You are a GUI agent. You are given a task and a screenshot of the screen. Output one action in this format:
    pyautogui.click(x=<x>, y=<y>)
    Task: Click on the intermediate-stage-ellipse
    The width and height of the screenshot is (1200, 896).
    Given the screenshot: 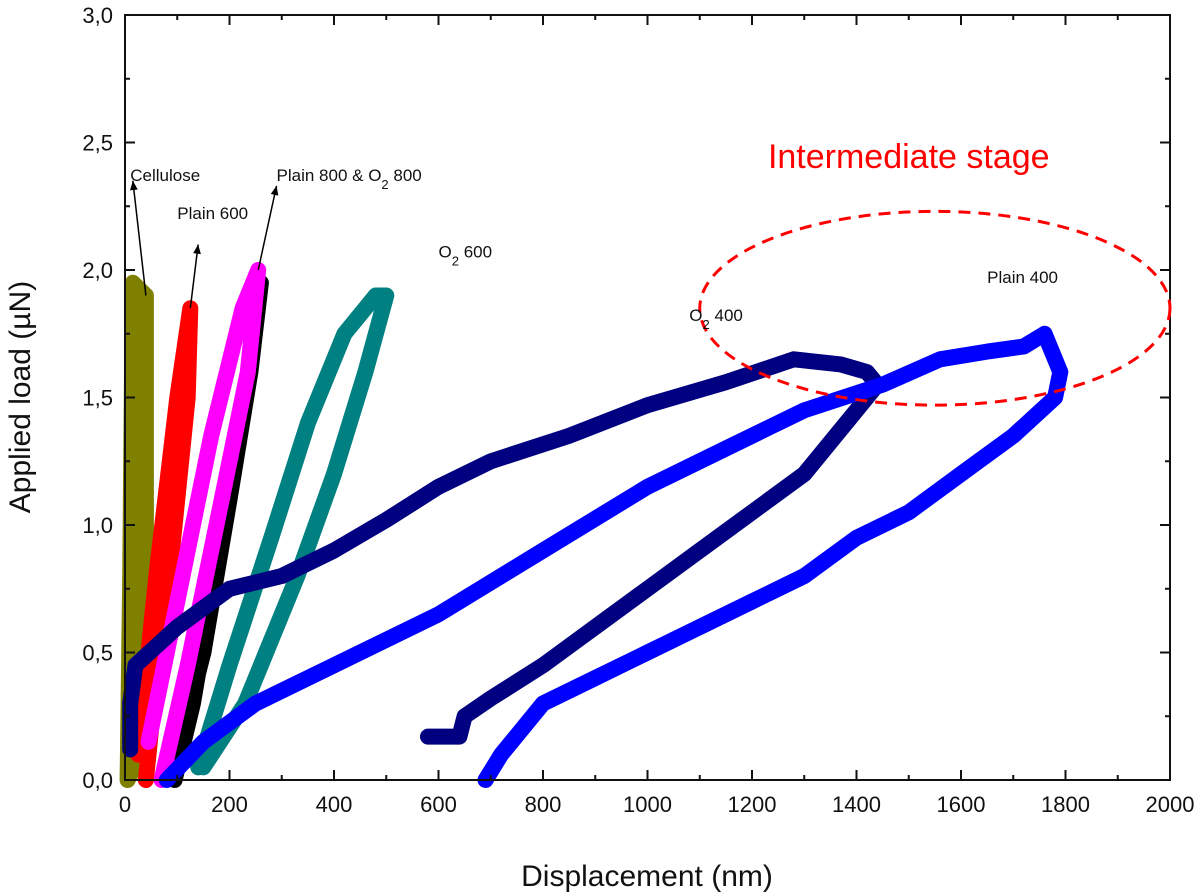 What is the action you would take?
    pyautogui.click(x=935, y=308)
    